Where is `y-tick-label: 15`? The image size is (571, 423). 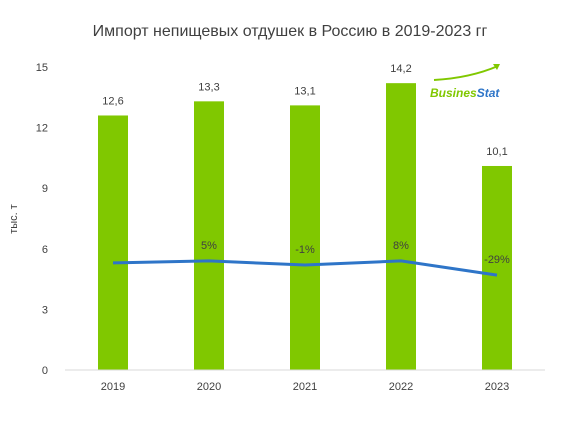
y-tick-label: 15 is located at coordinates (42, 68).